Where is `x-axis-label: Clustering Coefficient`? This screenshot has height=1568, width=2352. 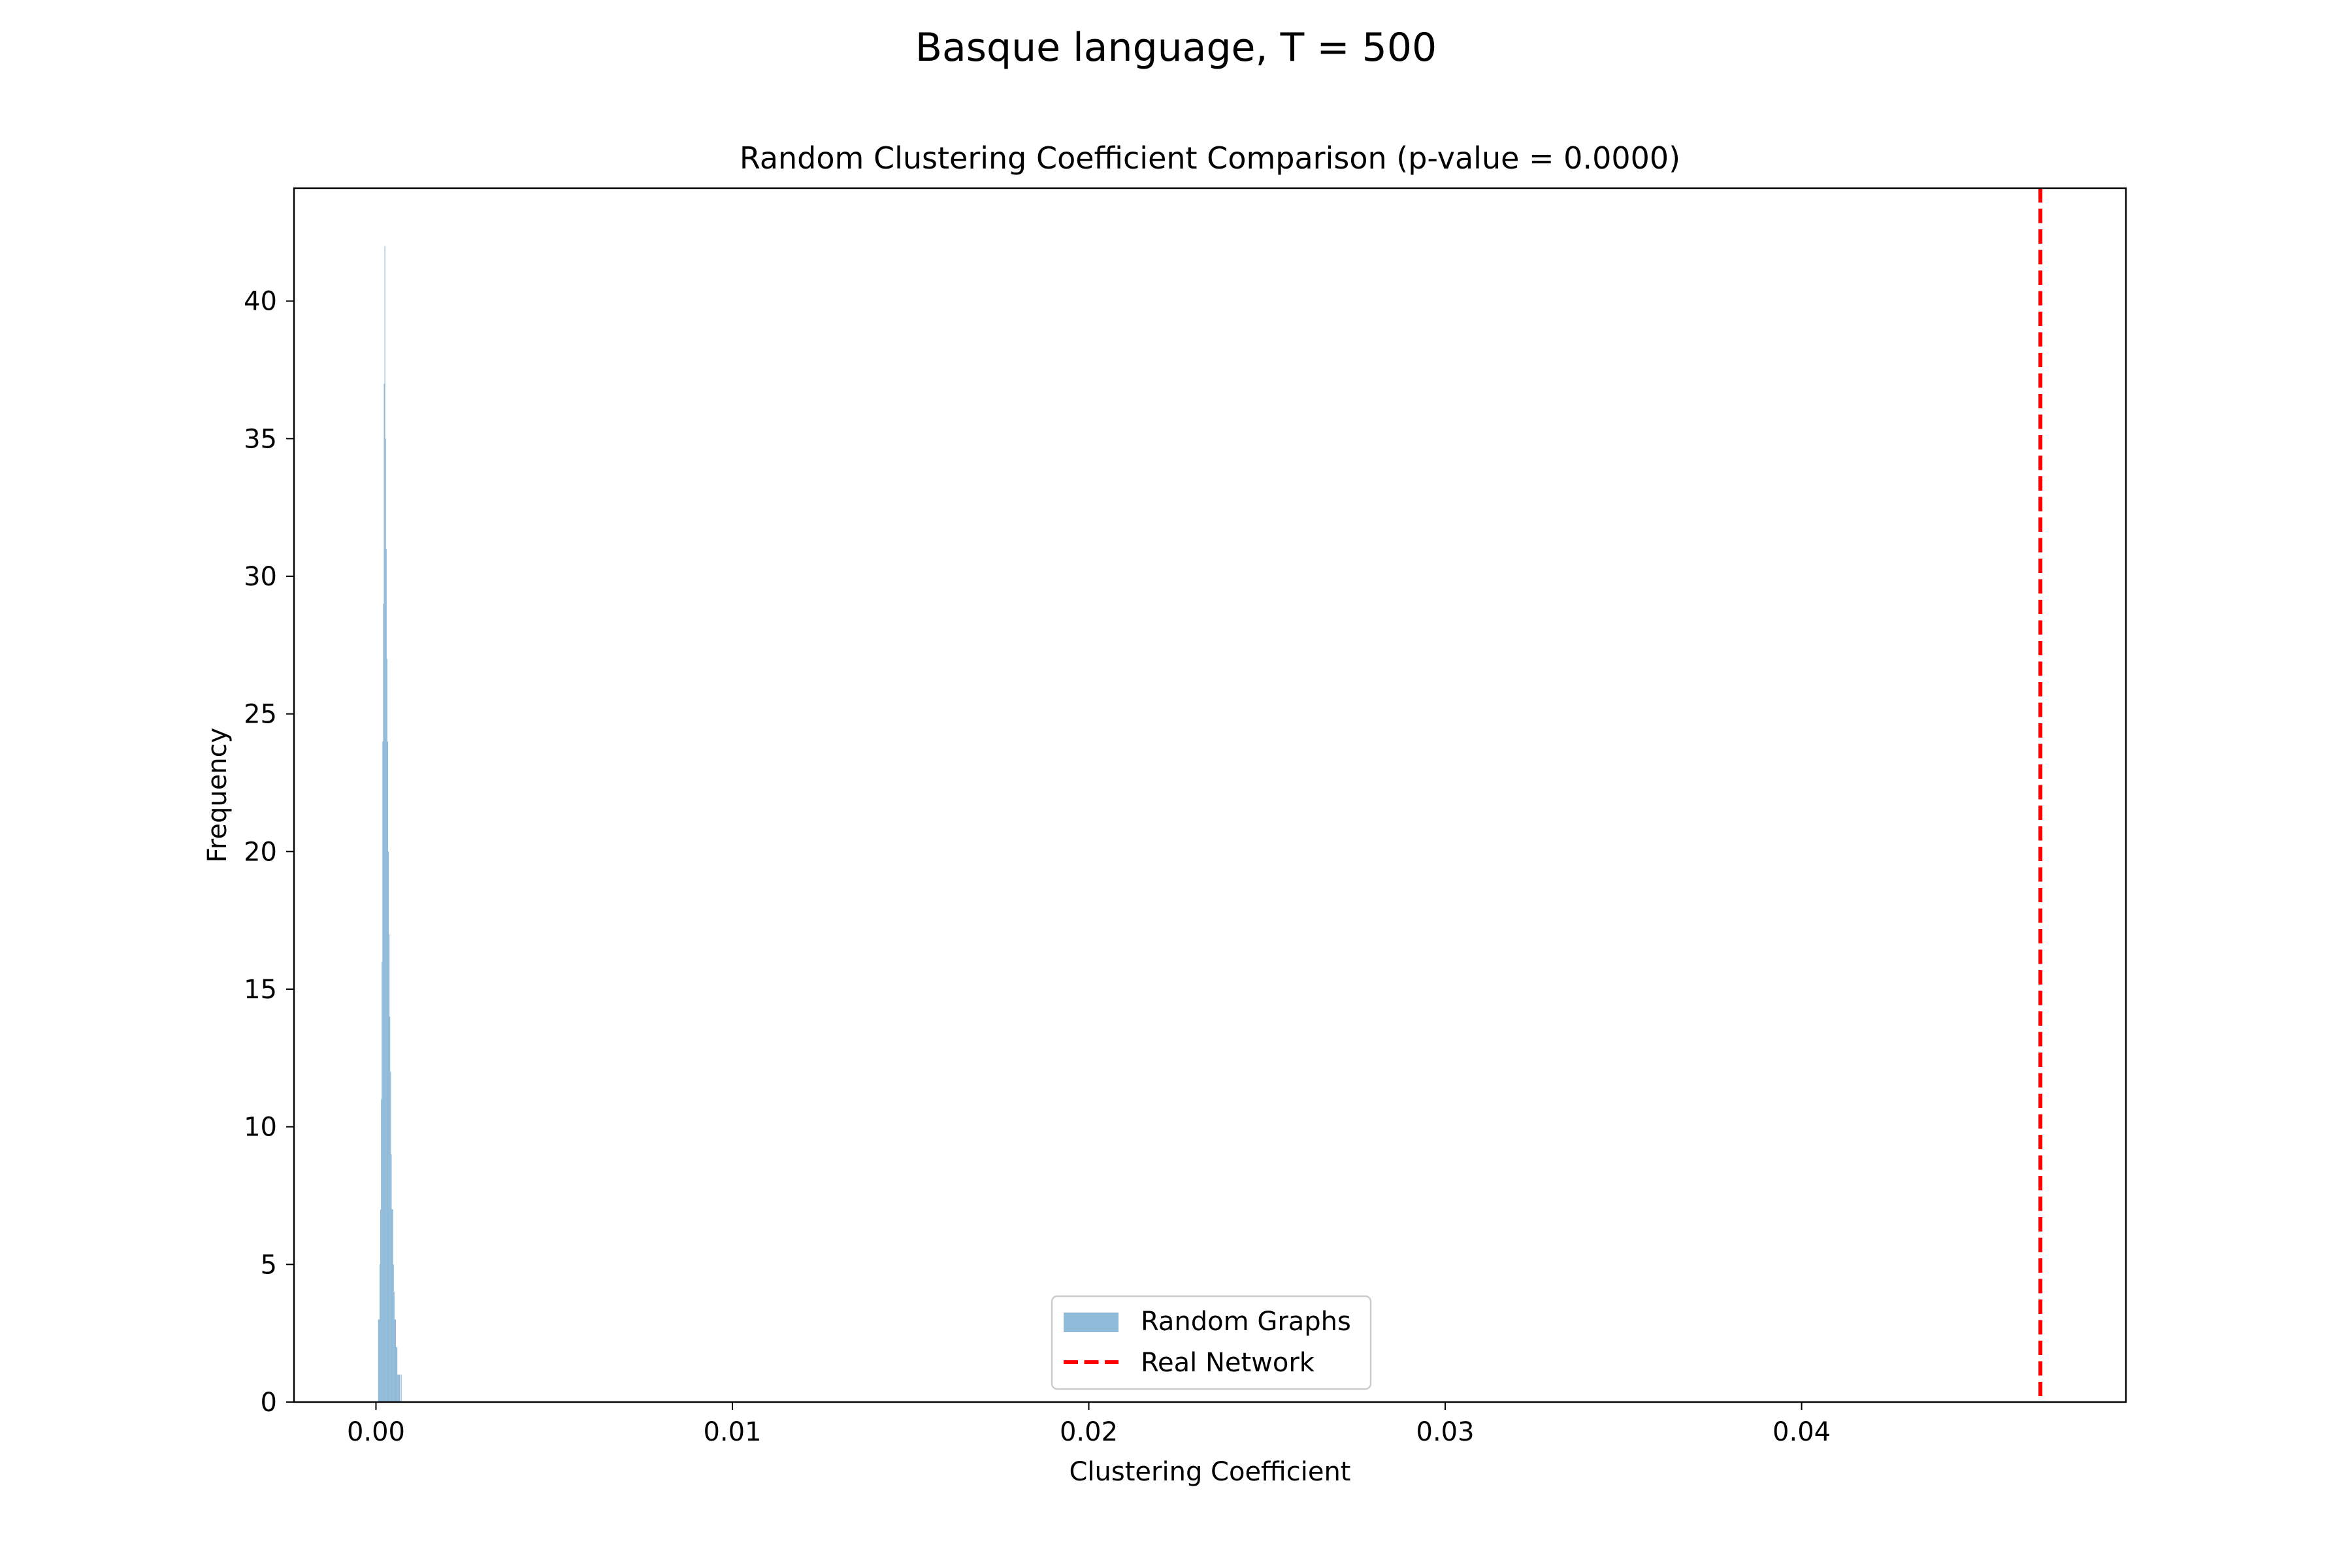
x-axis-label: Clustering Coefficient is located at coordinates (1210, 1472).